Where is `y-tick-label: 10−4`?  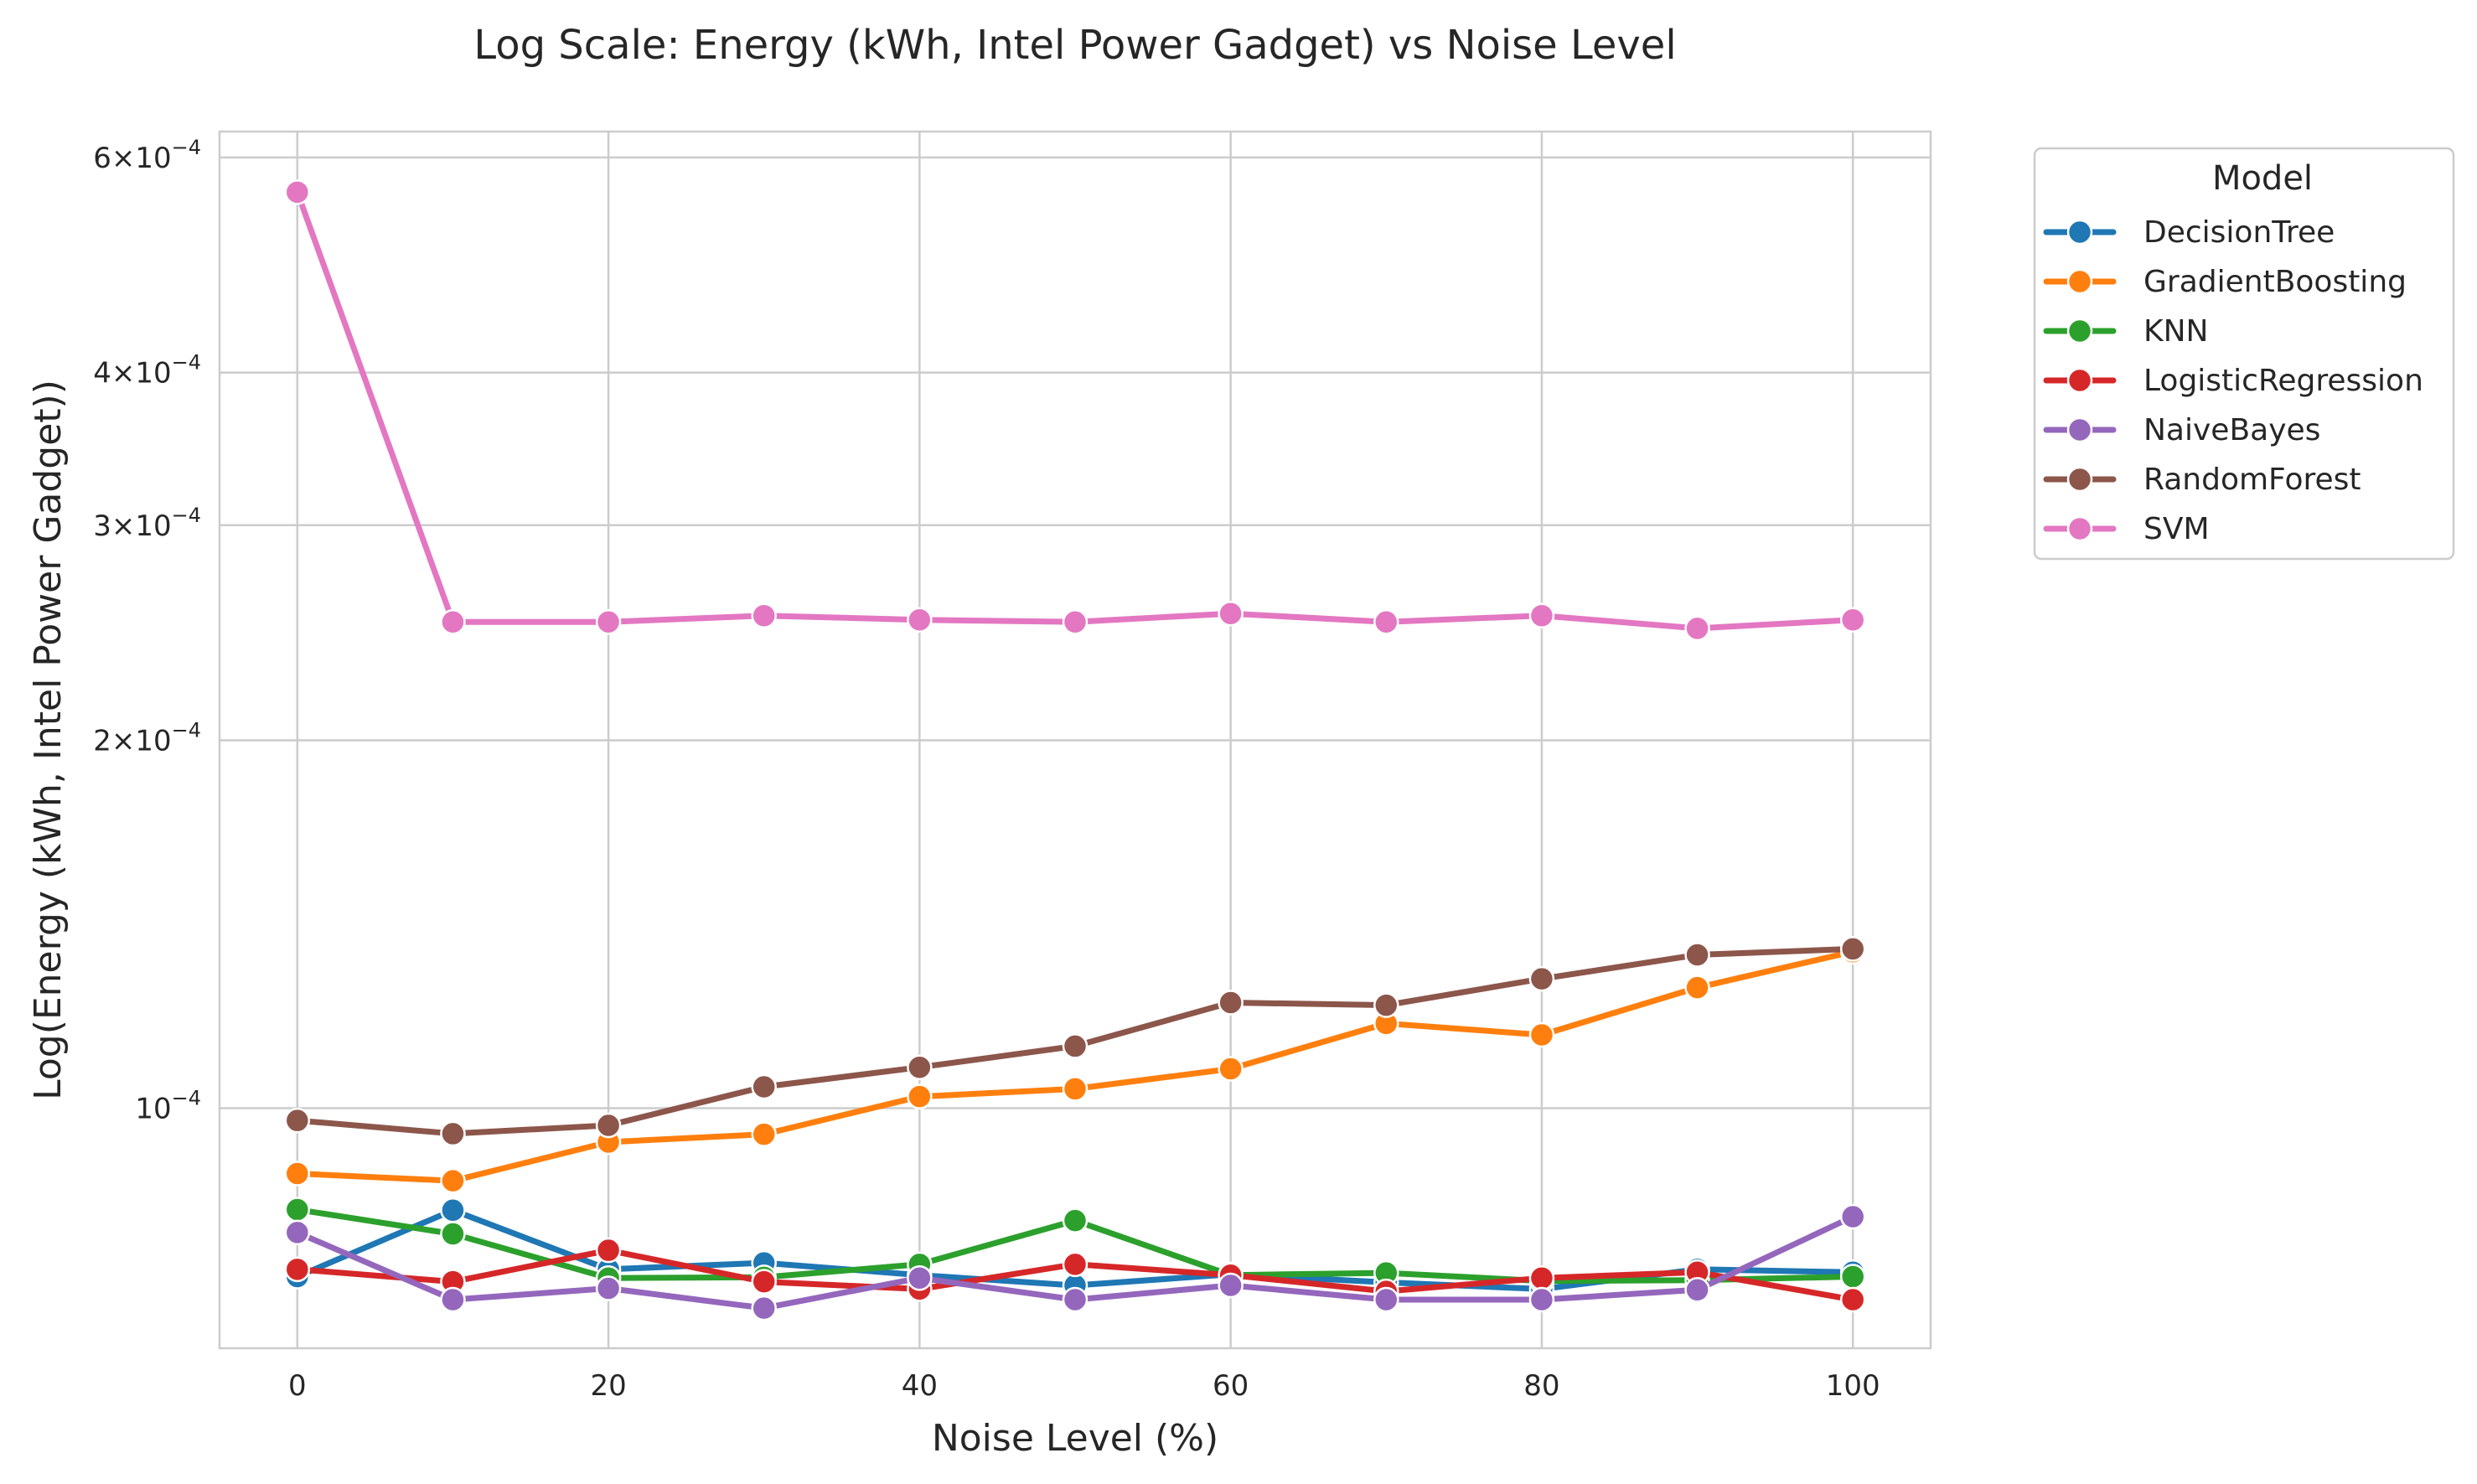
y-tick-label: 10−4 is located at coordinates (168, 1105).